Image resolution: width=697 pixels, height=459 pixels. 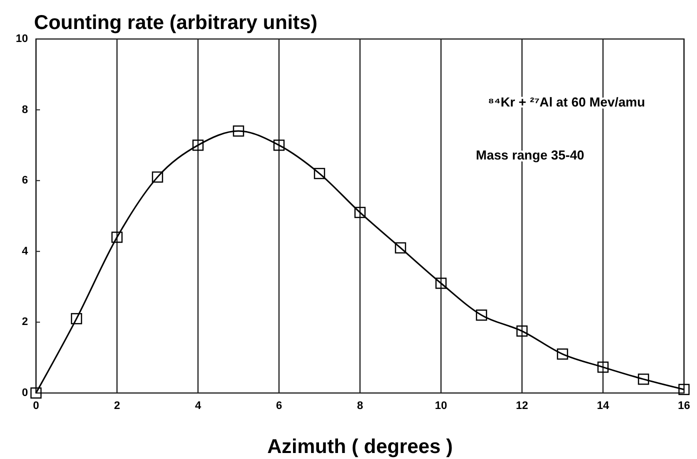 I want to click on y-tick-label: 4, so click(x=25, y=251).